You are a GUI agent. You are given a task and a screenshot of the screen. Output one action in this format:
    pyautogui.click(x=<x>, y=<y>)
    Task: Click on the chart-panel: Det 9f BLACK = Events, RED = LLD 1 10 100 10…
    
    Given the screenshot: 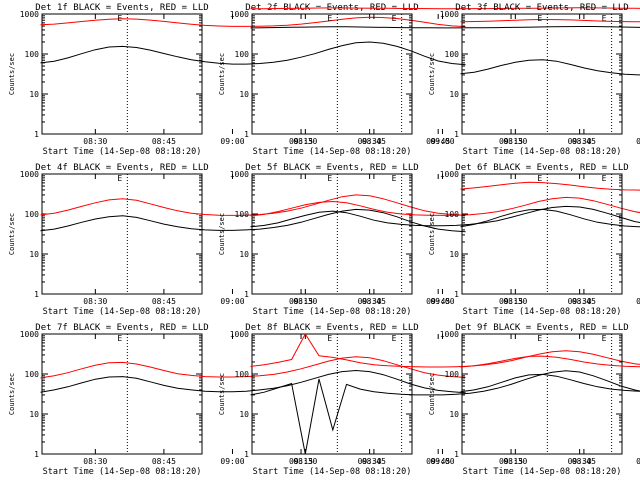 What is the action you would take?
    pyautogui.click(x=534, y=400)
    